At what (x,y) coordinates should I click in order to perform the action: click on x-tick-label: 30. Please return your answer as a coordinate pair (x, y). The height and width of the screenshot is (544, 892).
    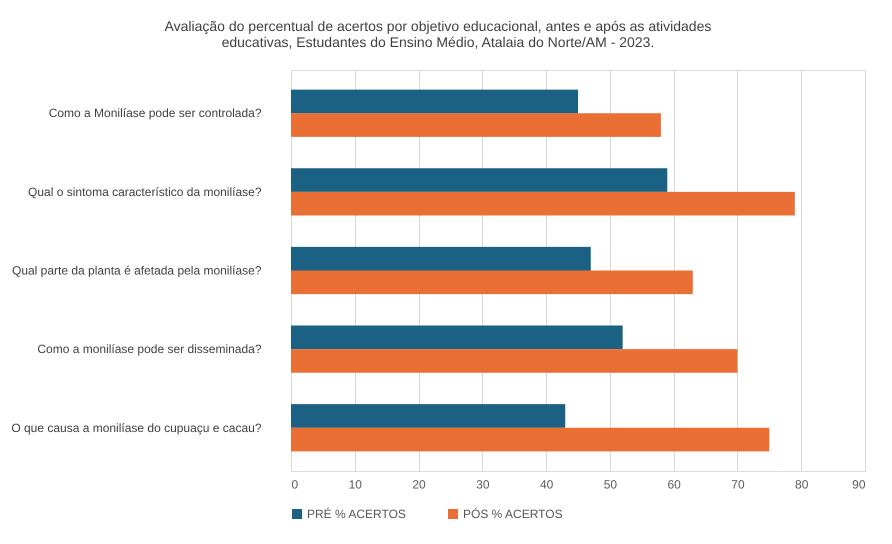
    Looking at the image, I should click on (483, 485).